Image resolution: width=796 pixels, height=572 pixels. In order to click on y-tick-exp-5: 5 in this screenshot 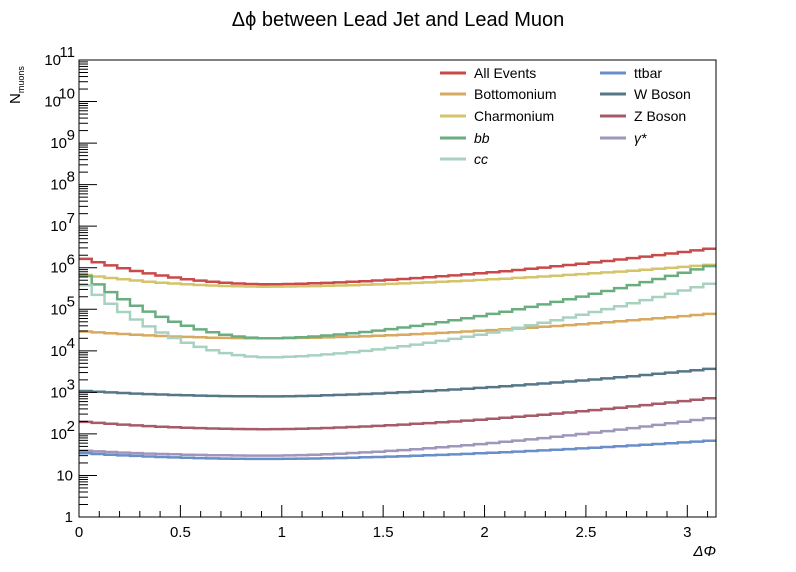, I will do `click(71, 301)`.